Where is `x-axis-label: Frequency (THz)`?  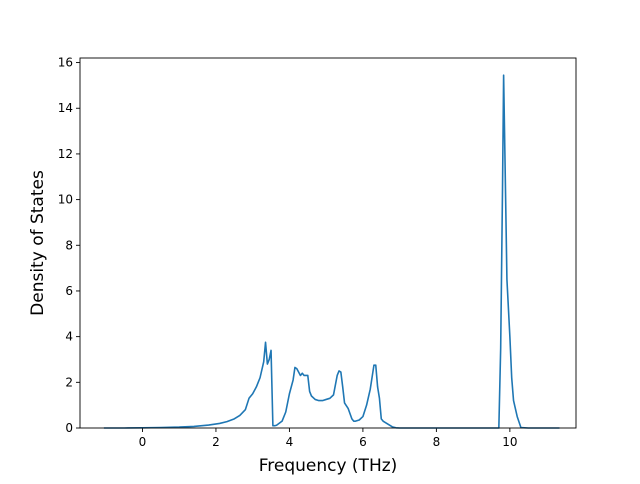 x-axis-label: Frequency (THz) is located at coordinates (328, 466).